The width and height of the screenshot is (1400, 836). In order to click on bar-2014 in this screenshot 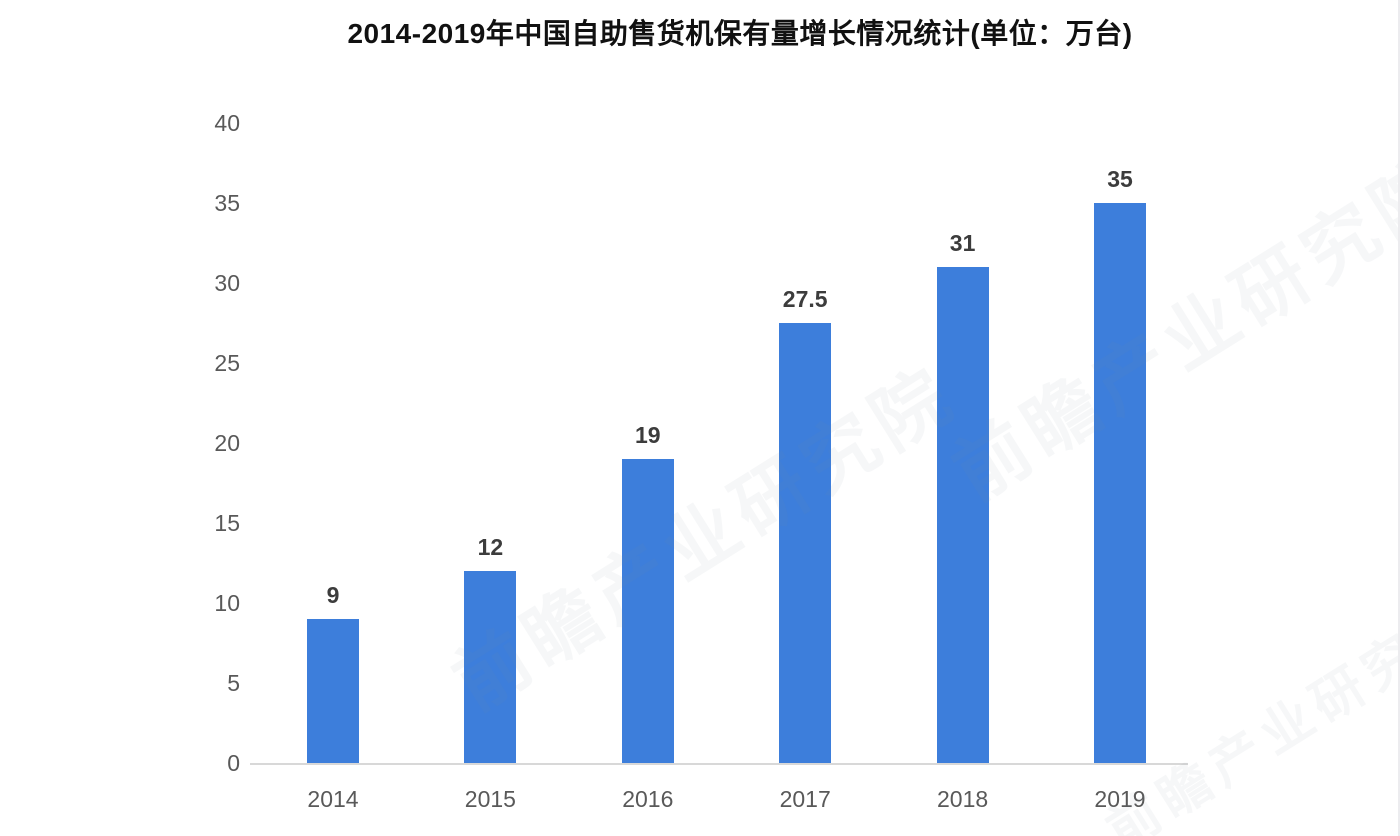, I will do `click(333, 691)`.